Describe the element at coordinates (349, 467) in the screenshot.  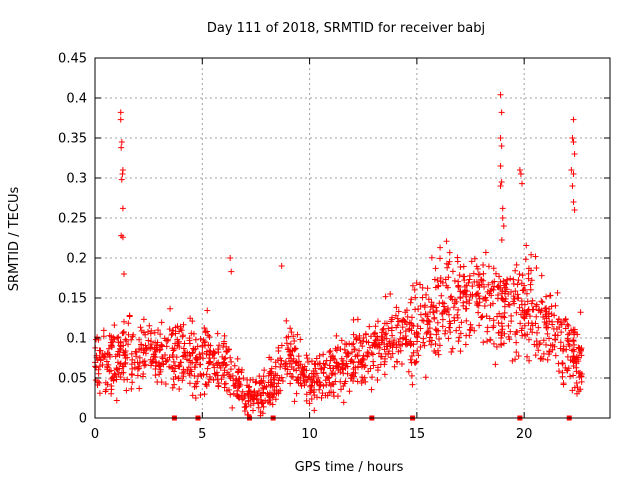
I see `x-axis-label: GPS time / hours` at that location.